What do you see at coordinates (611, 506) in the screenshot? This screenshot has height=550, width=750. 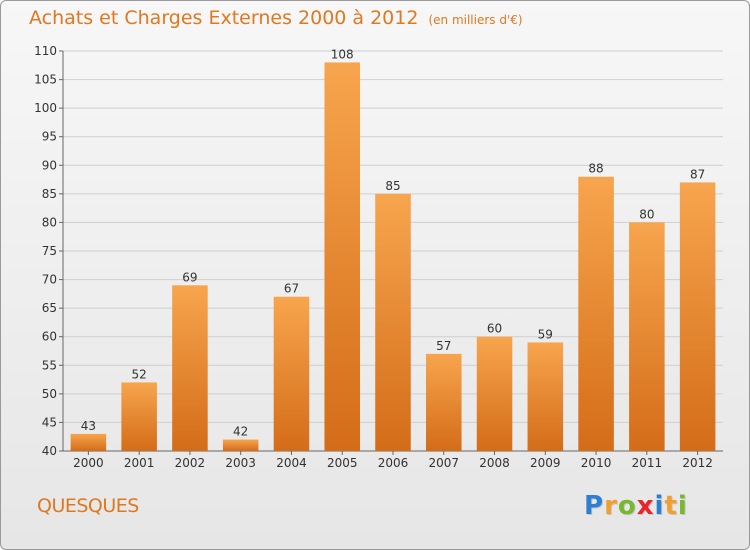 I see `logo-letter: r` at bounding box center [611, 506].